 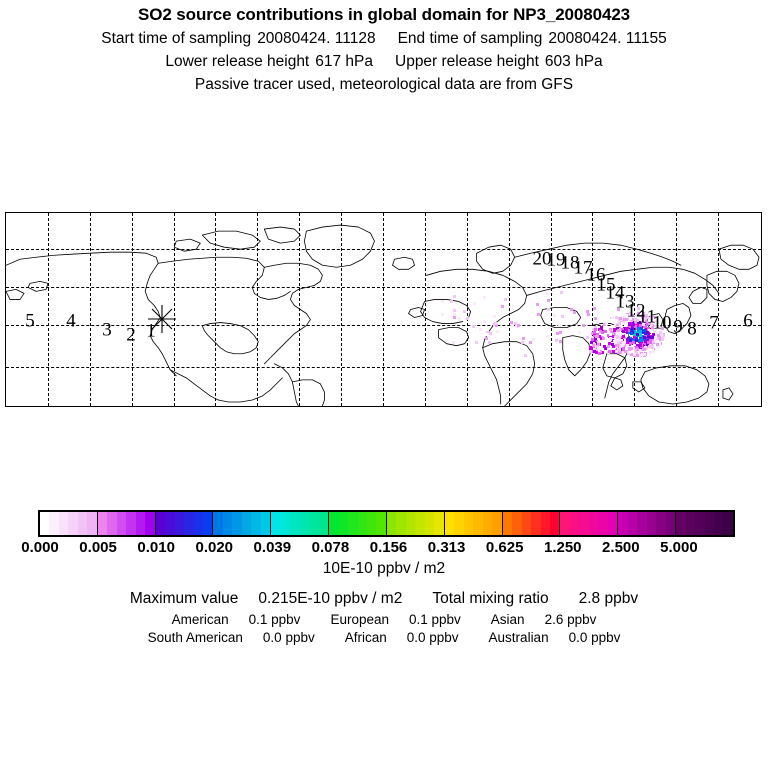 What do you see at coordinates (570, 619) in the screenshot?
I see `region-value-asian: 2.6 ppbv` at bounding box center [570, 619].